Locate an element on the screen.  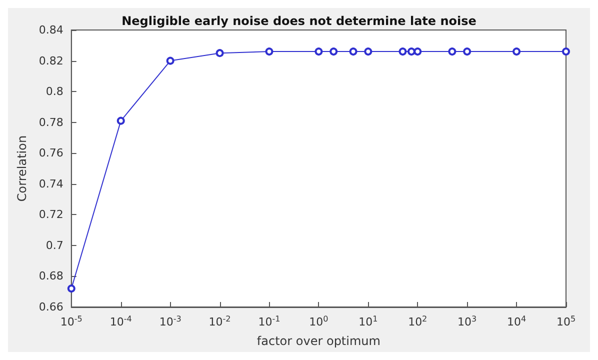
y-tick-label: 0.78 is located at coordinates (51, 122).